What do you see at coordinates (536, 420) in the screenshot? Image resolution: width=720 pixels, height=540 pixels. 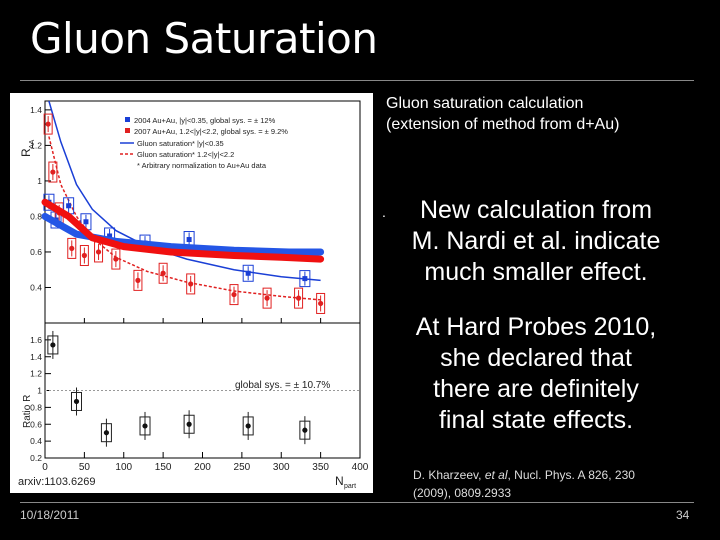 I see `hp-line4: final state effects.` at bounding box center [536, 420].